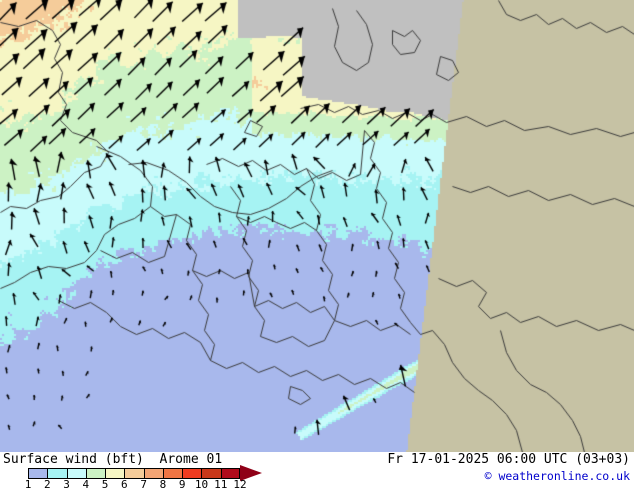  Describe the element at coordinates (113, 459) in the screenshot. I see `legend-title: Surface wind (bft) Arome 01` at that location.